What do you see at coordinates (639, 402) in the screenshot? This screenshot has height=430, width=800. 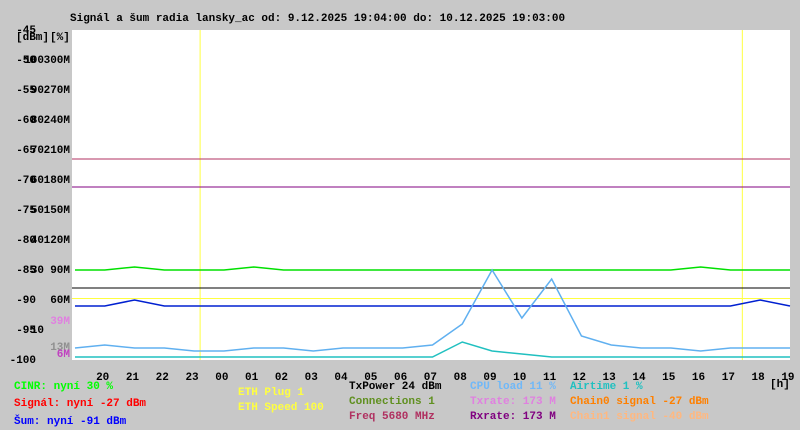 I see `legend-entry: Chain0 signal -27 dBm` at bounding box center [639, 402].